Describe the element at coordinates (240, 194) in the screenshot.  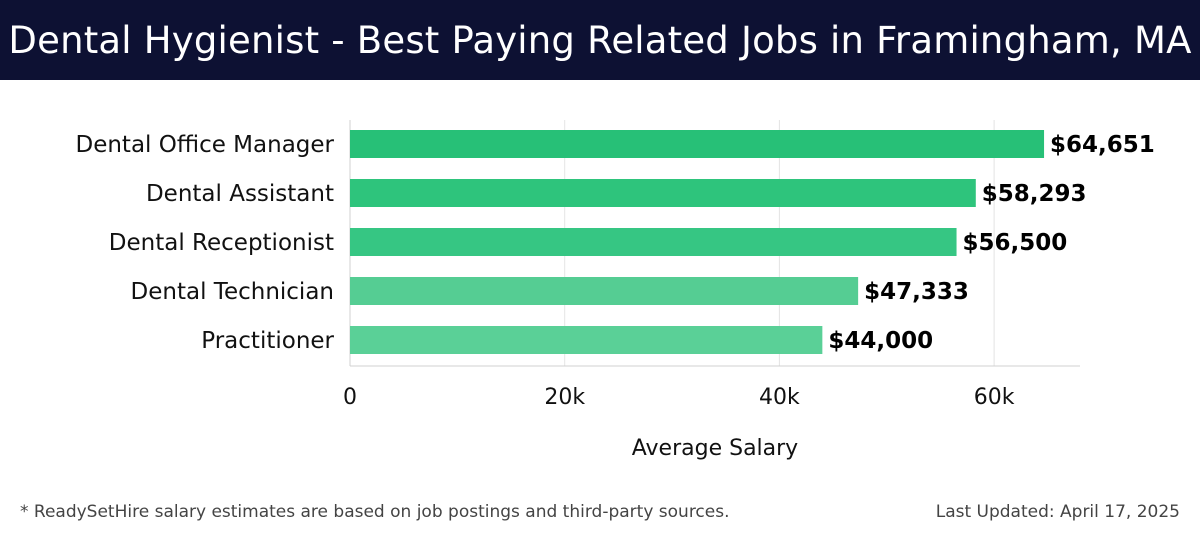
I see `category-label-1: Dental Assistant` at that location.